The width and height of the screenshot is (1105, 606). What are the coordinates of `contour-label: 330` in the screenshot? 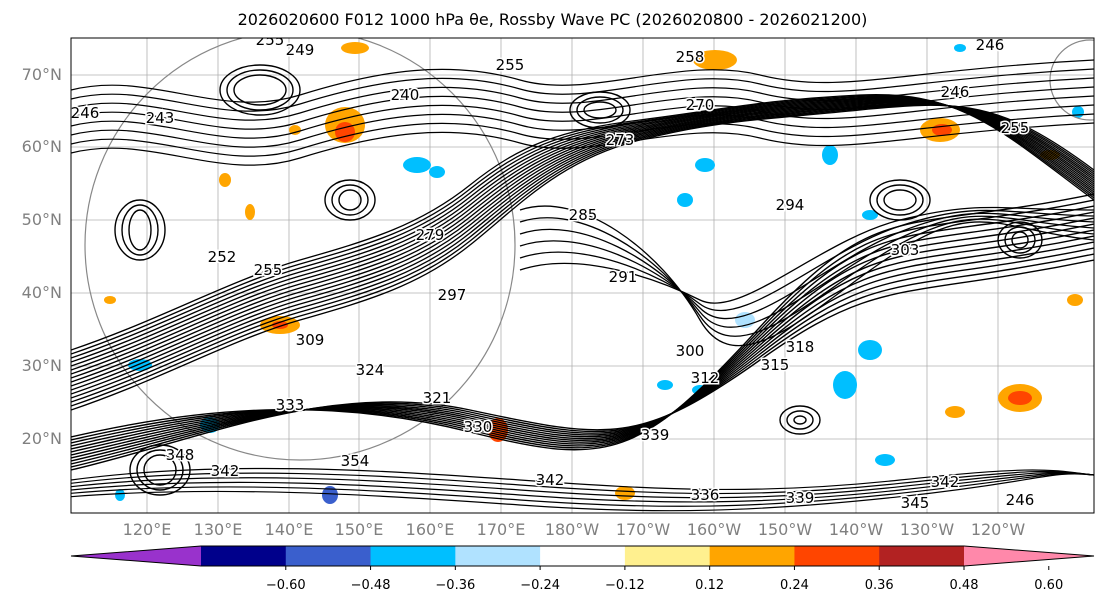 It's located at (478, 427).